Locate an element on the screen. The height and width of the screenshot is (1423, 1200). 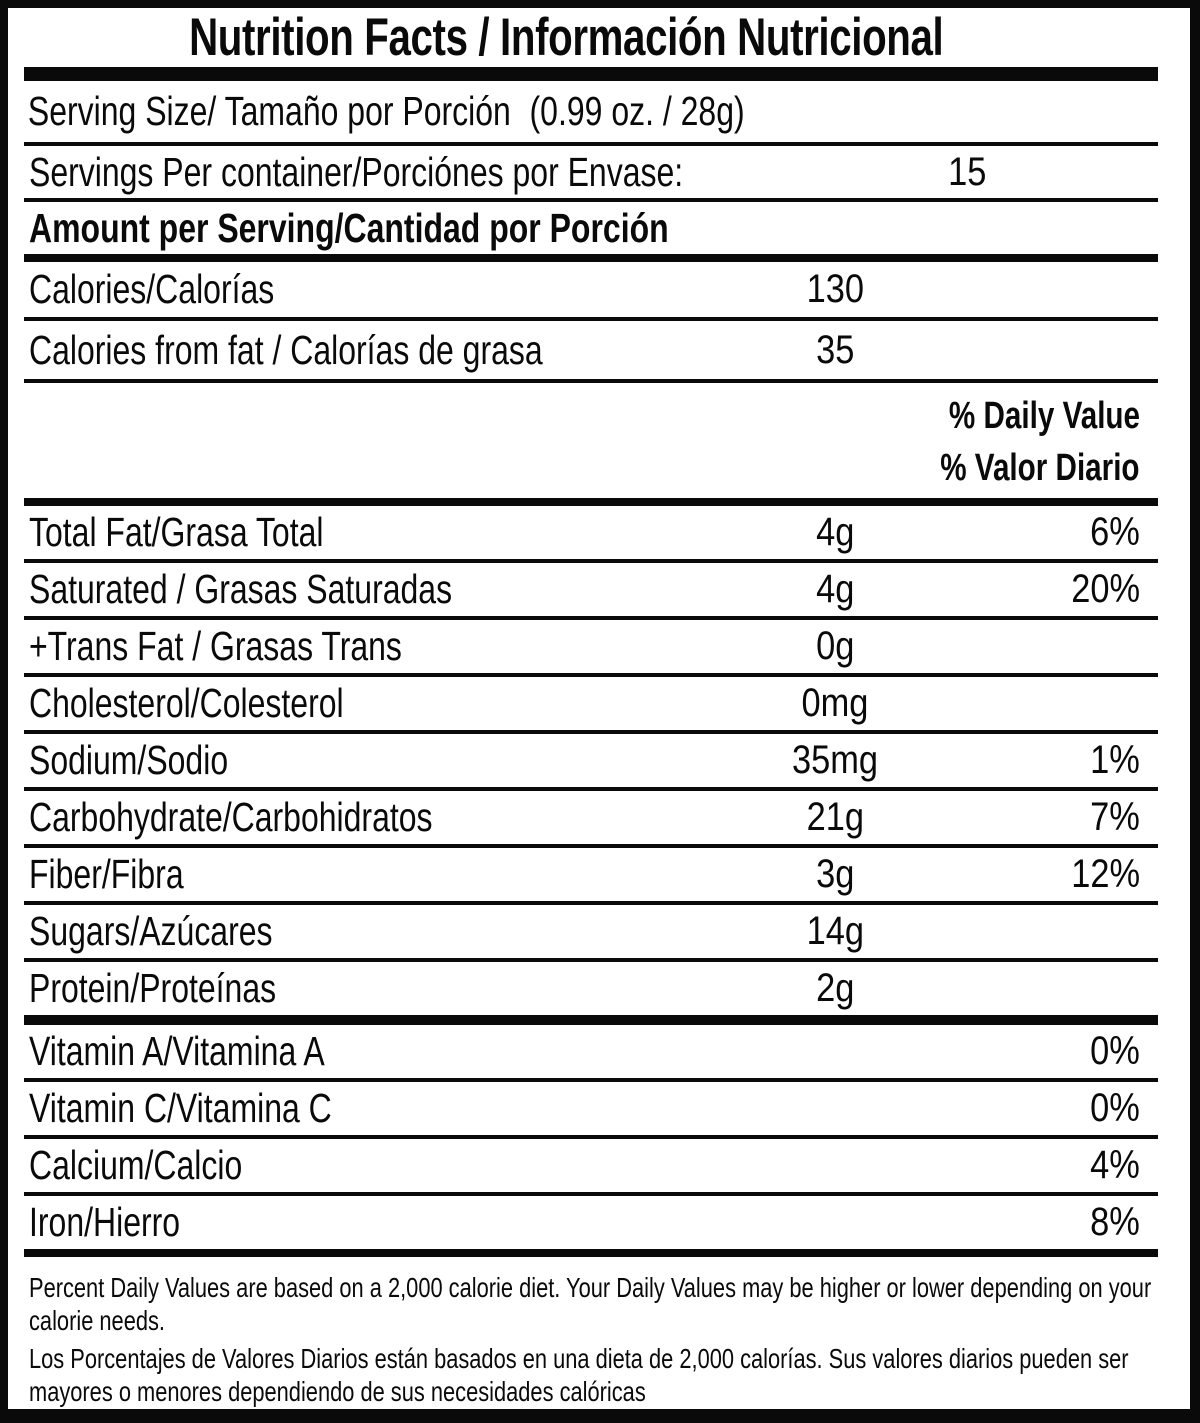
row-calcium: Calcium/Calcio 4% is located at coordinates (591, 1165).